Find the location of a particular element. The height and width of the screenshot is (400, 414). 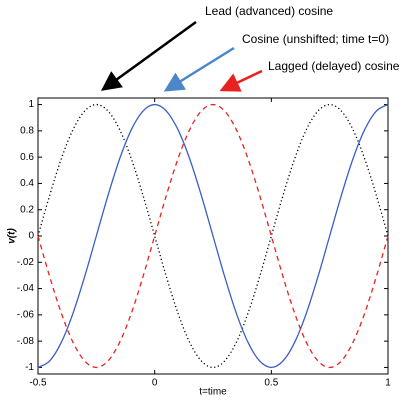

annotation: Lead (advanced) cosine is located at coordinates (269, 11).